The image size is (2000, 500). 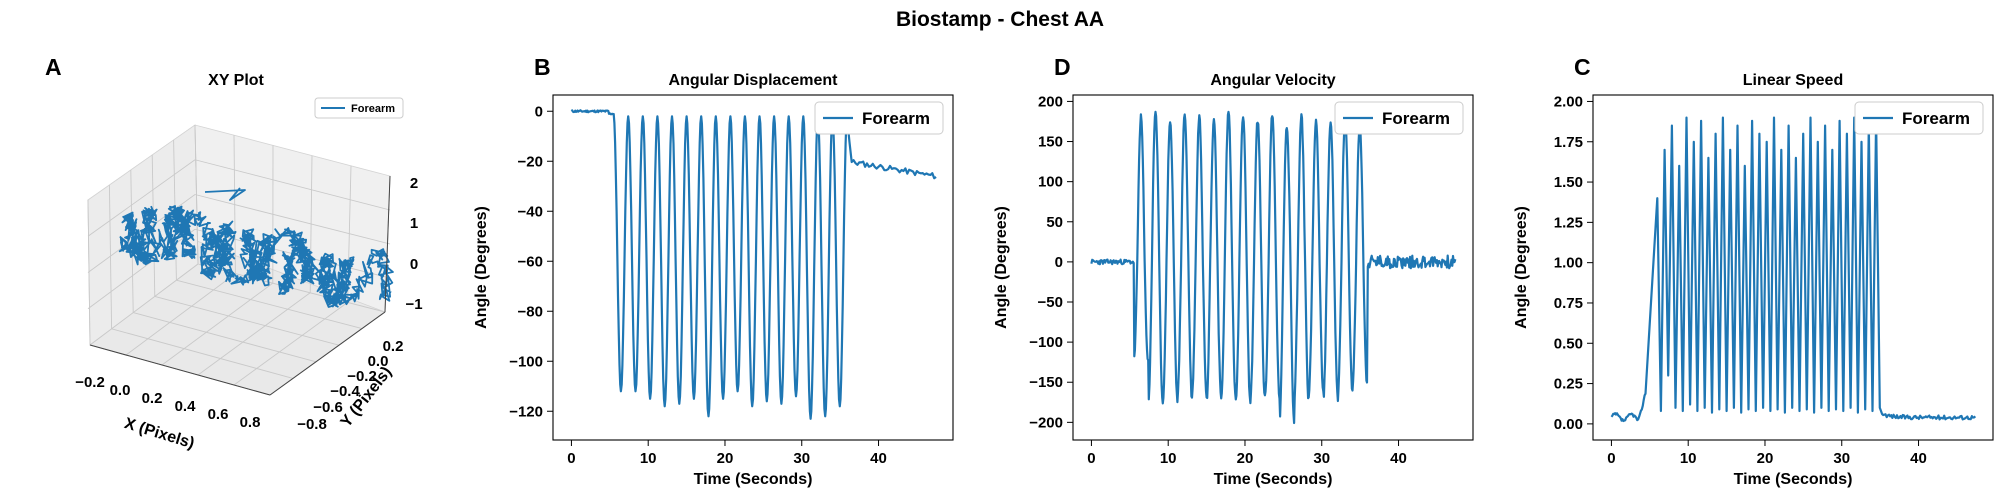 I want to click on y-tick-label: 1.25, so click(x=1568, y=222).